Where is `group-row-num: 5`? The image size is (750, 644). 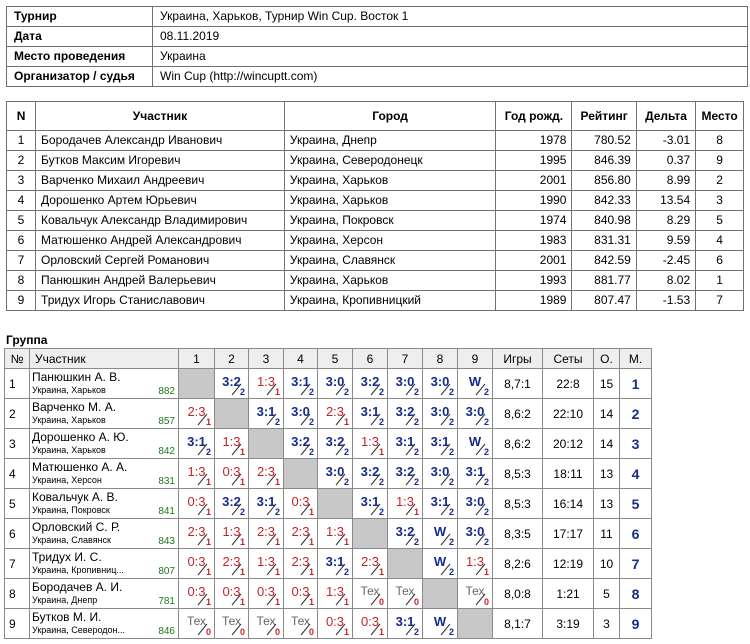
group-row-num: 5 is located at coordinates (17, 503).